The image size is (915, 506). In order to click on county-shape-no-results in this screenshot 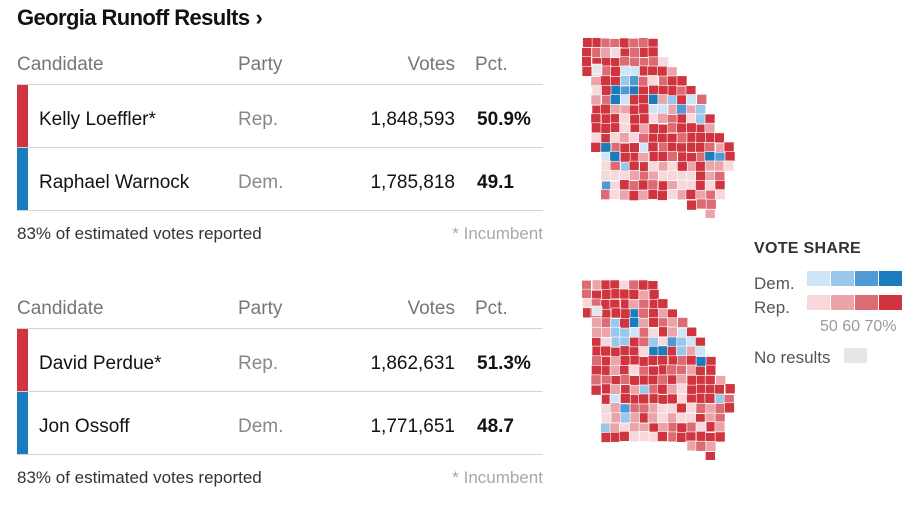, I will do `click(597, 311)`.